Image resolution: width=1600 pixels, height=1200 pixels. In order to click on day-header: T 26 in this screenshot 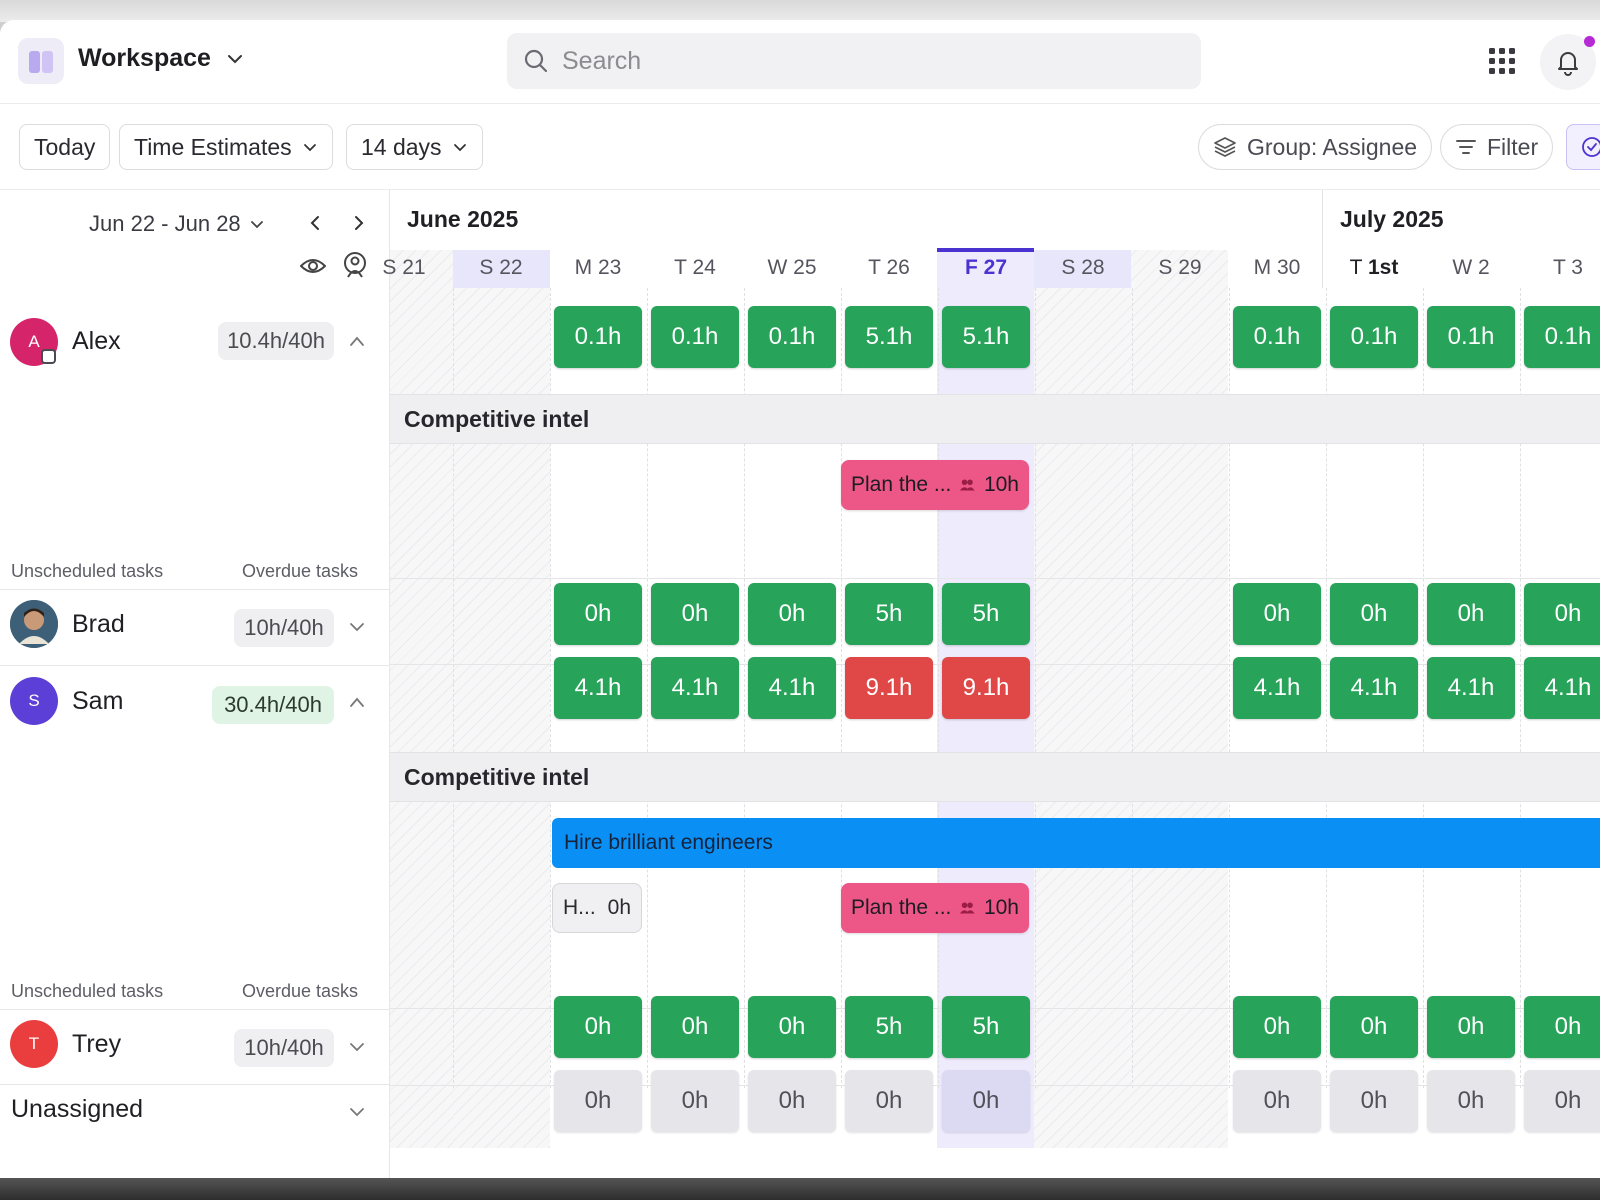, I will do `click(889, 268)`.